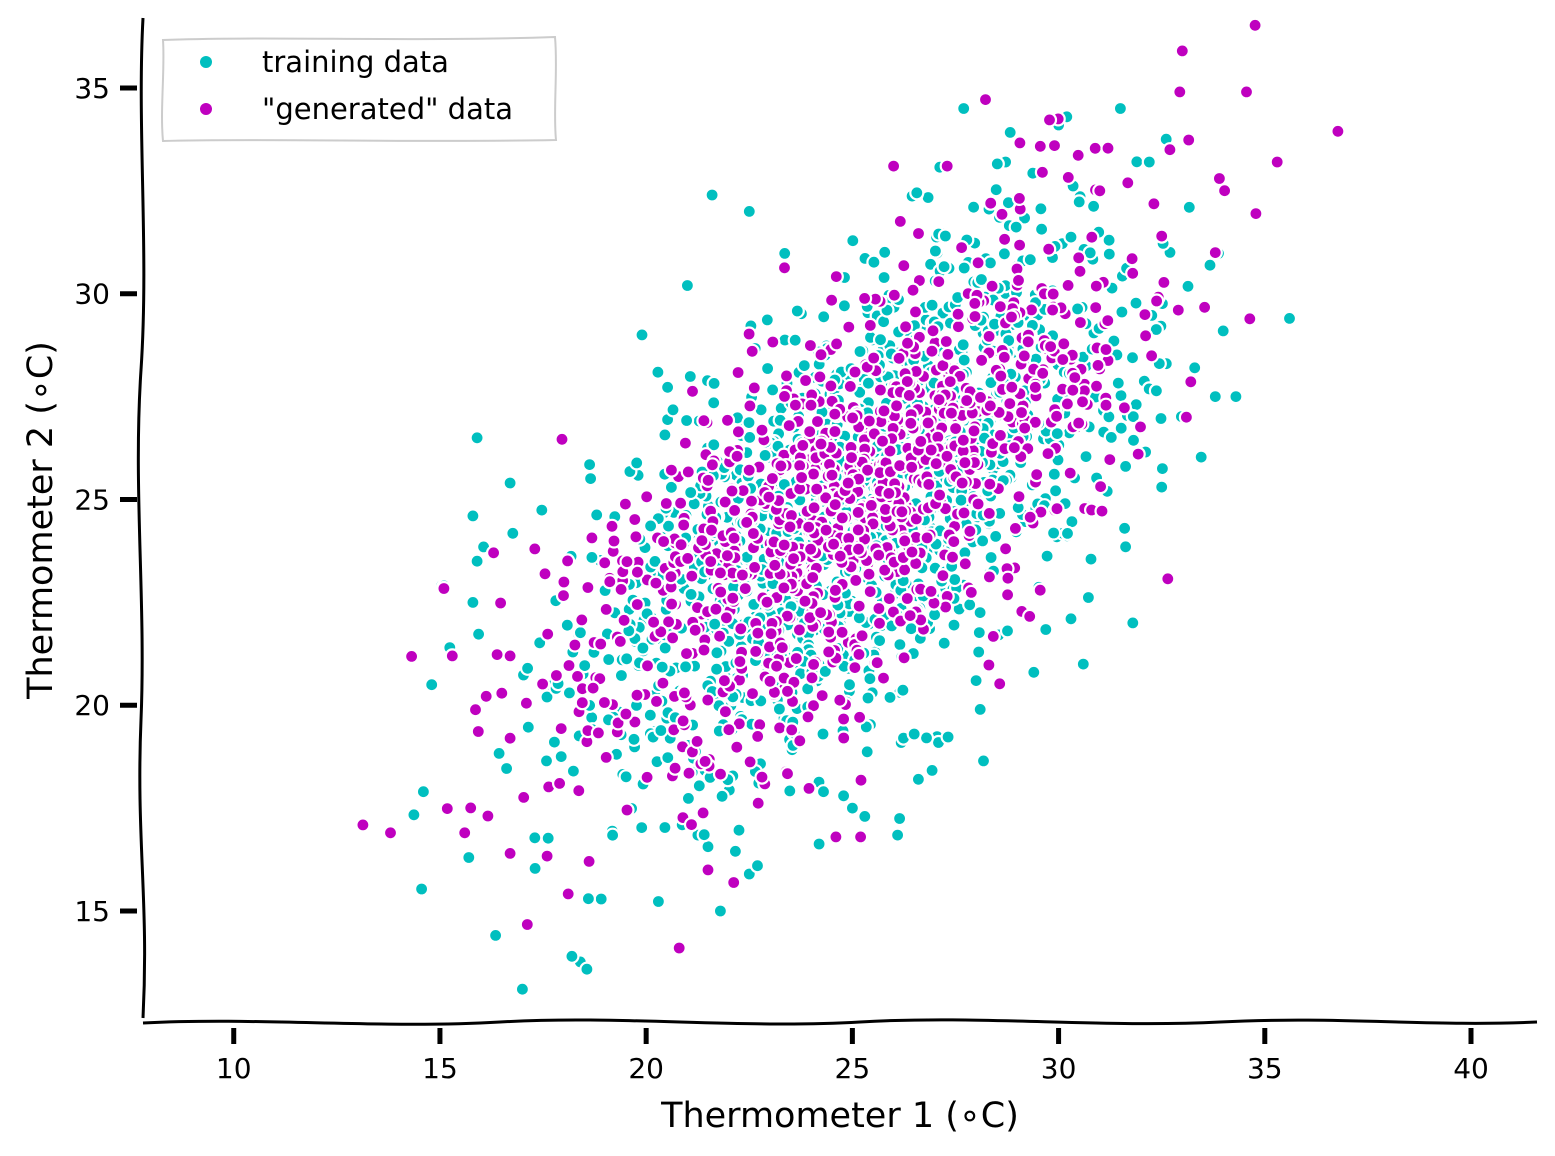  I want to click on x-tick-label: 30, so click(1059, 1068).